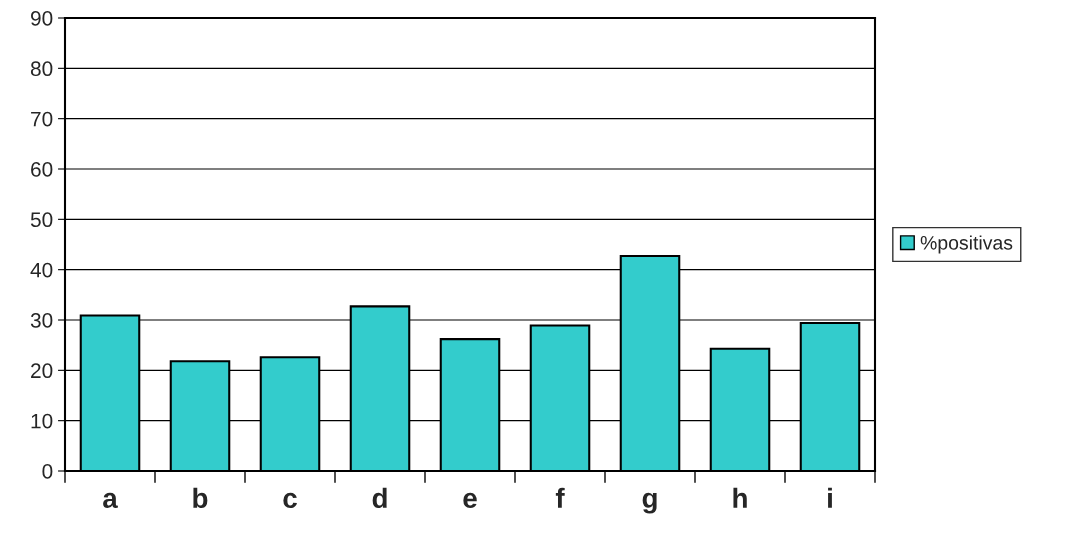 The width and height of the screenshot is (1069, 535). Describe the element at coordinates (41, 270) in the screenshot. I see `y-tick-label: 40` at that location.